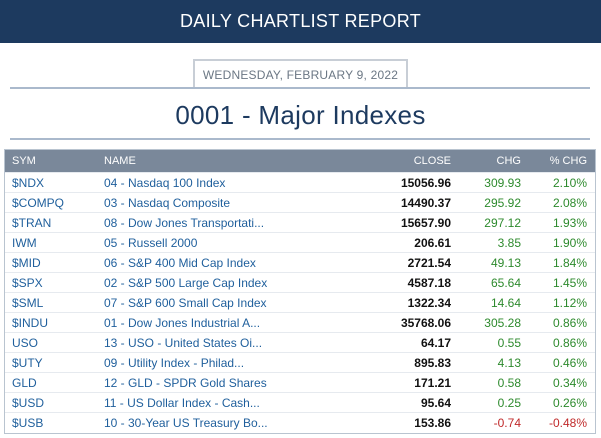 This screenshot has height=438, width=601. I want to click on percent-change-value: 2.10%, so click(569, 182).